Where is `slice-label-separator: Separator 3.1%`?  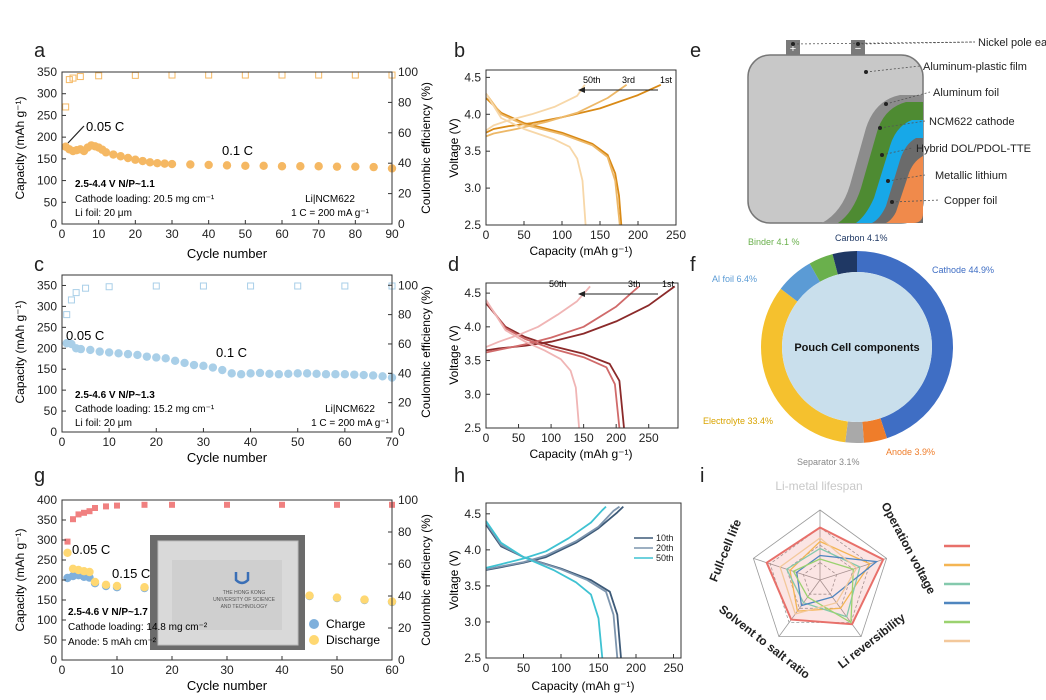 slice-label-separator: Separator 3.1% is located at coordinates (828, 462).